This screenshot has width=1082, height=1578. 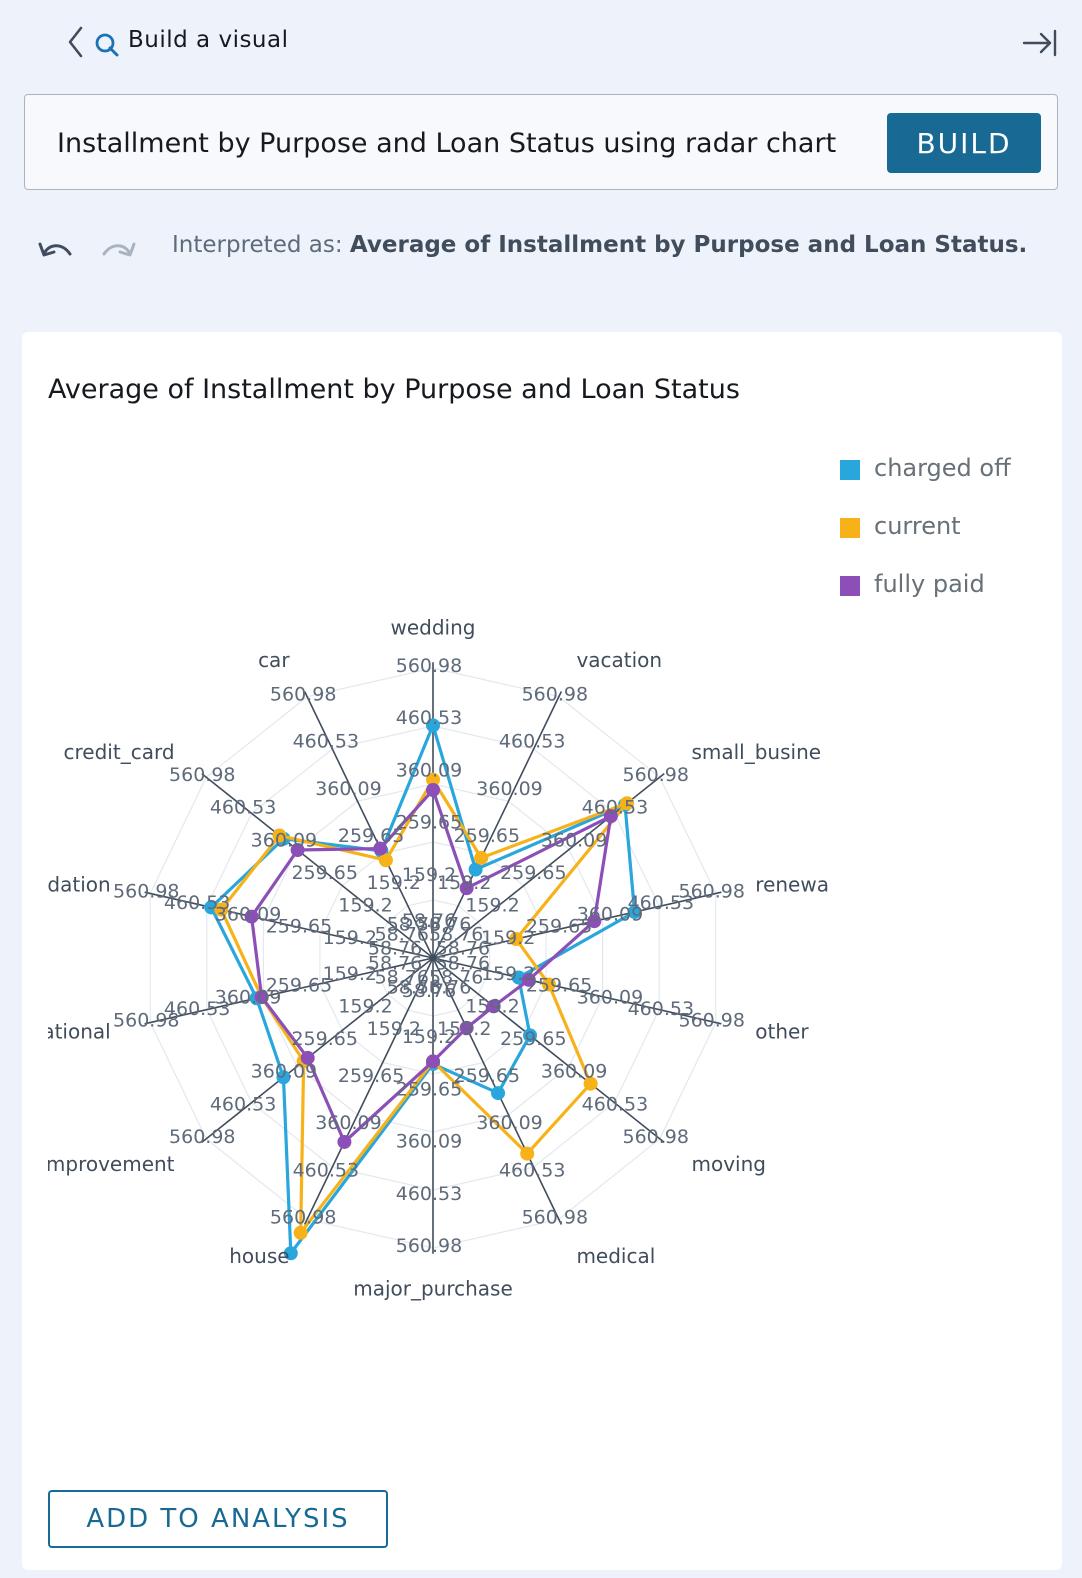 What do you see at coordinates (56, 249) in the screenshot?
I see `undo-icon` at bounding box center [56, 249].